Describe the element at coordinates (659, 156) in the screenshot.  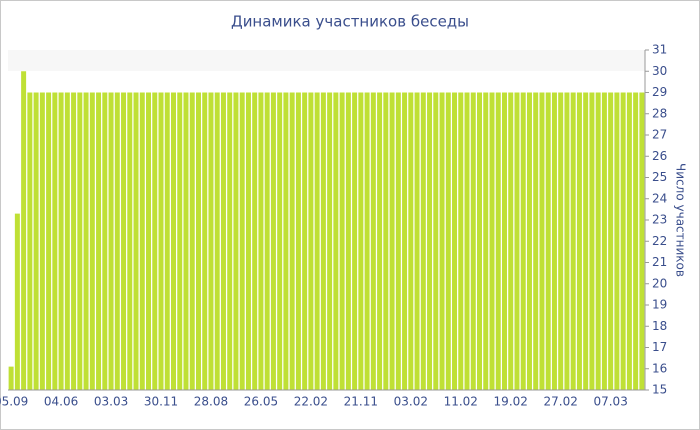
I see `y-tick-label: 26` at that location.